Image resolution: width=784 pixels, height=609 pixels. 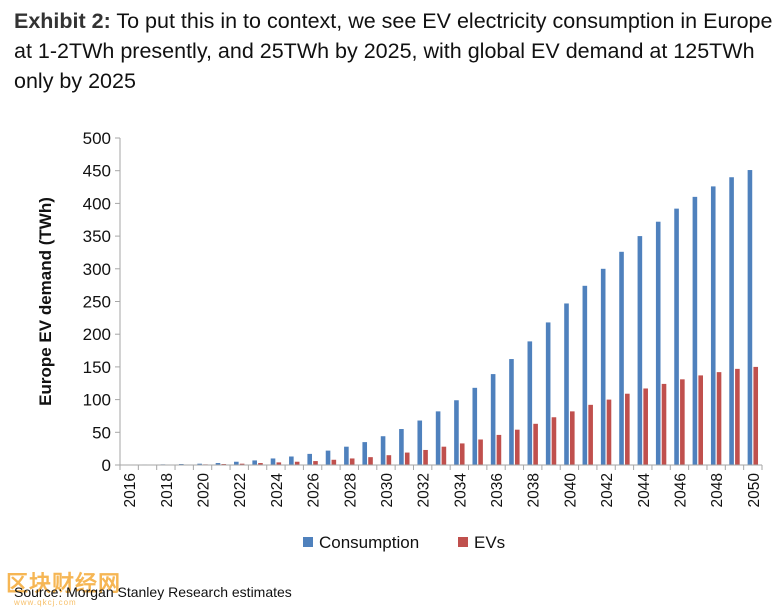 What do you see at coordinates (260, 464) in the screenshot?
I see `bar-evs-2023` at bounding box center [260, 464].